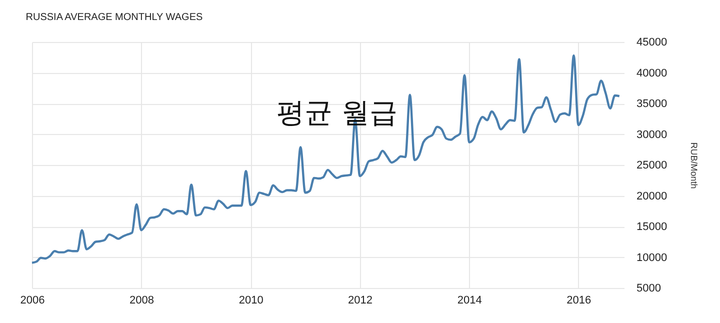  I want to click on y2-tick-label: 20000, so click(652, 196).